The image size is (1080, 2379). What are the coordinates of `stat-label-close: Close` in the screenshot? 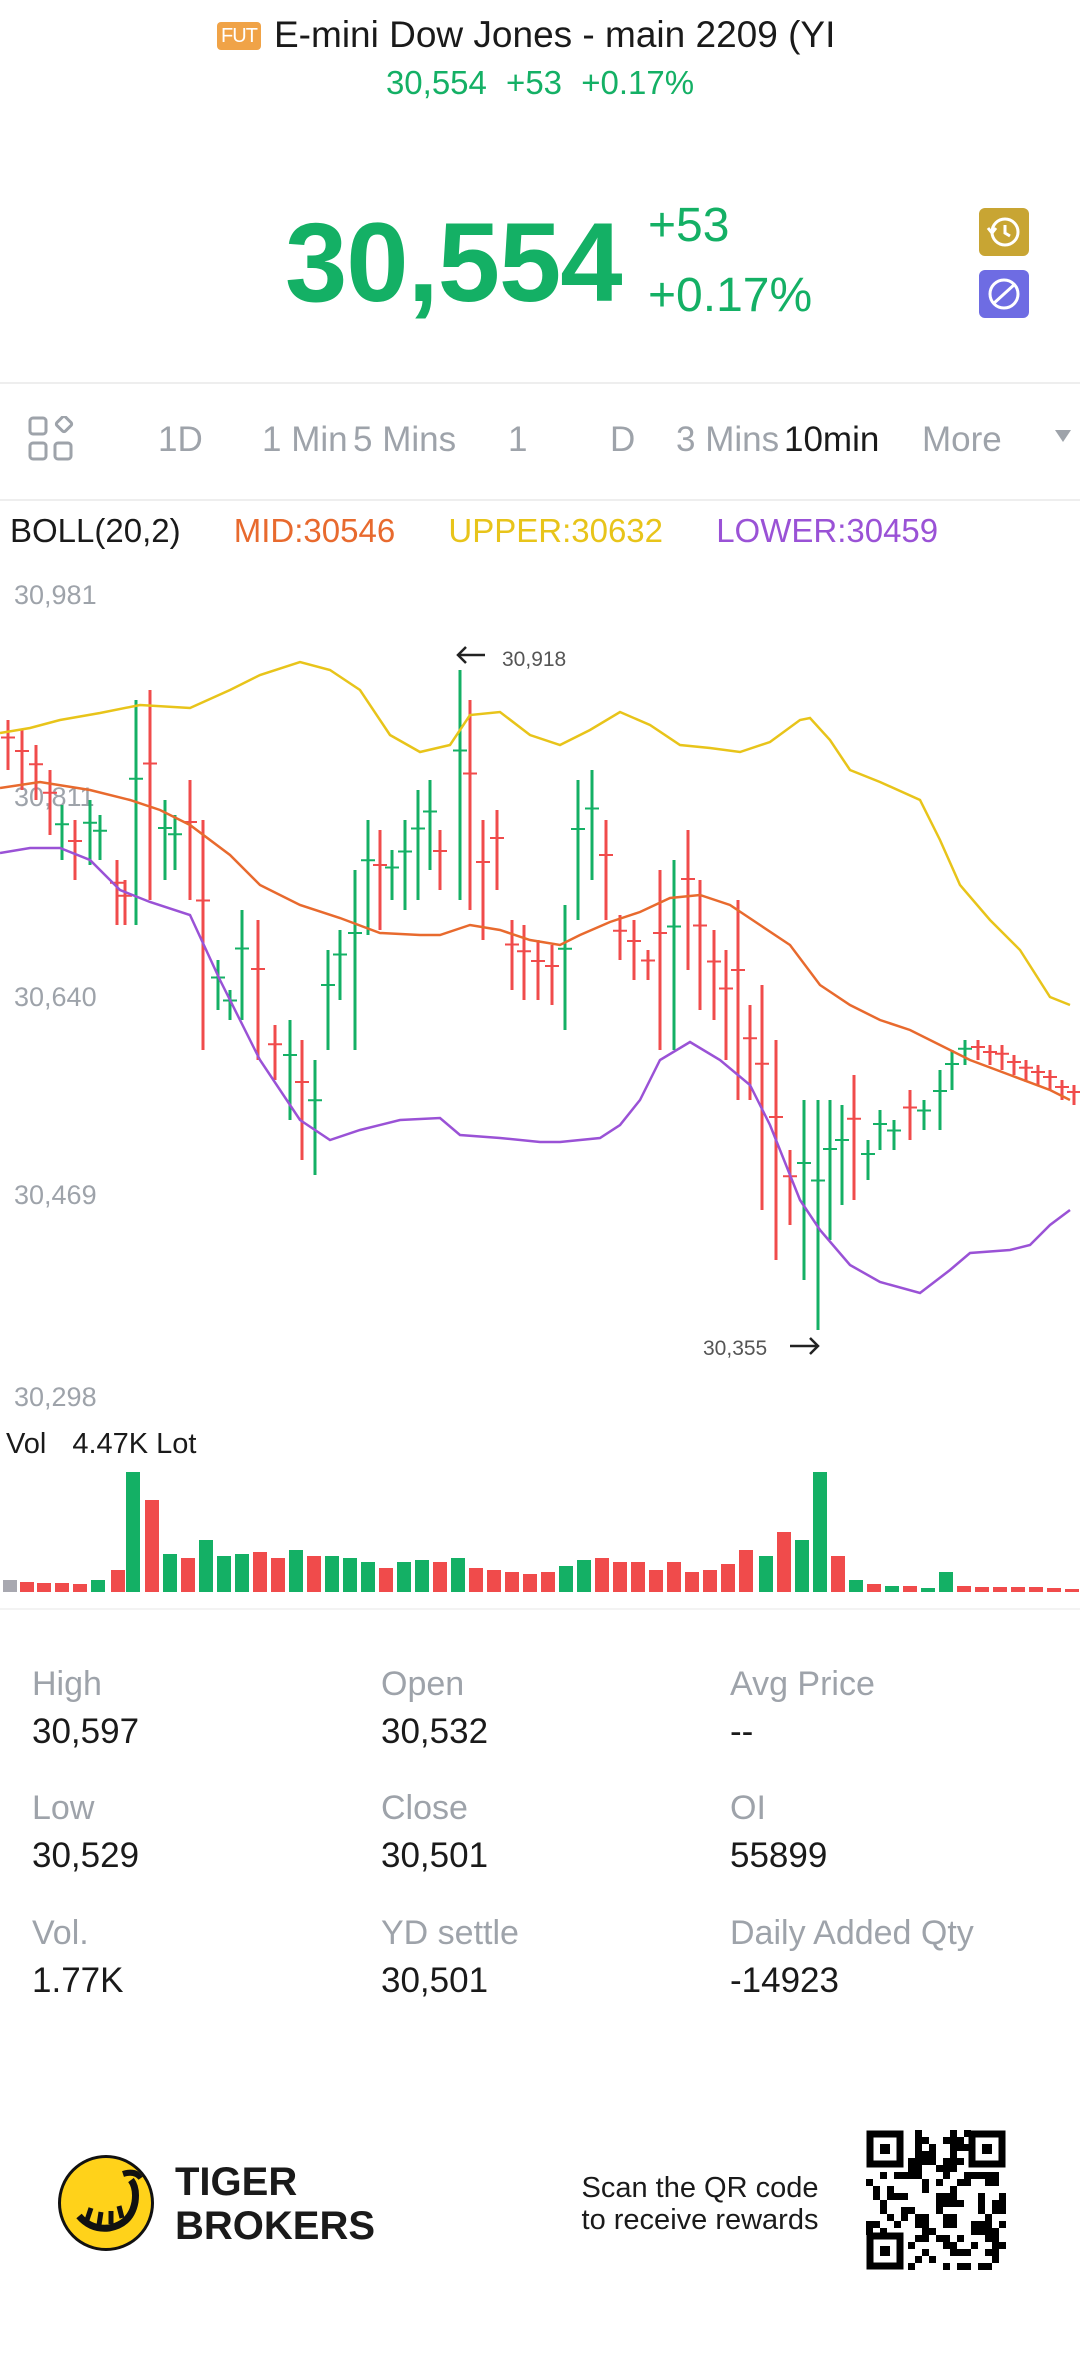 It's located at (424, 1808).